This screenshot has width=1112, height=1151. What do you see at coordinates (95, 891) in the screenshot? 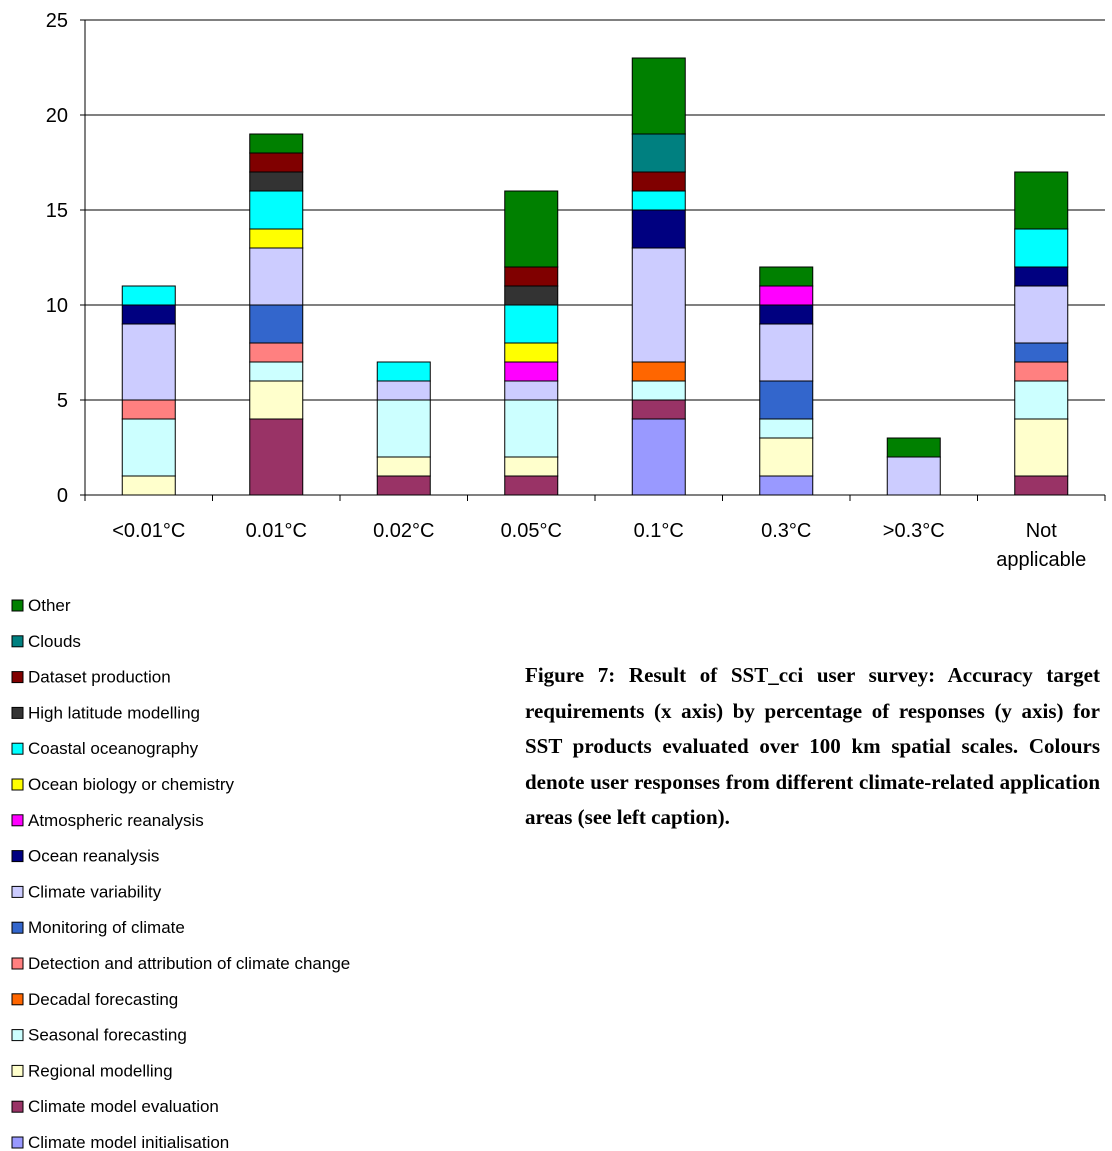
I see `legend-label: Climate variability` at bounding box center [95, 891].